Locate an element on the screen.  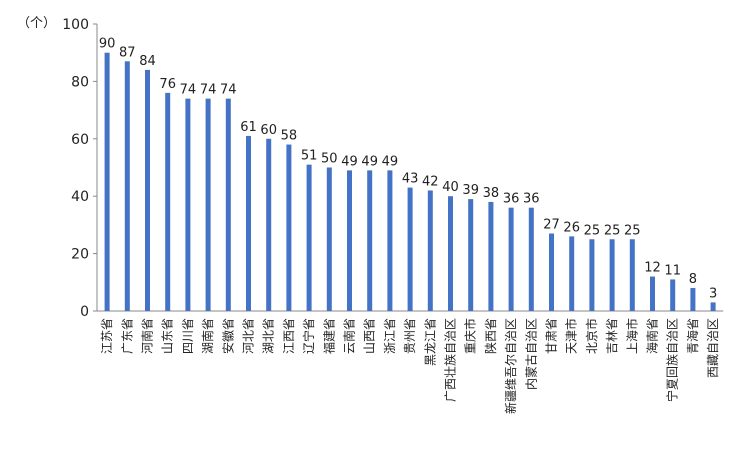
category-label: 重庆市 is located at coordinates (470, 336).